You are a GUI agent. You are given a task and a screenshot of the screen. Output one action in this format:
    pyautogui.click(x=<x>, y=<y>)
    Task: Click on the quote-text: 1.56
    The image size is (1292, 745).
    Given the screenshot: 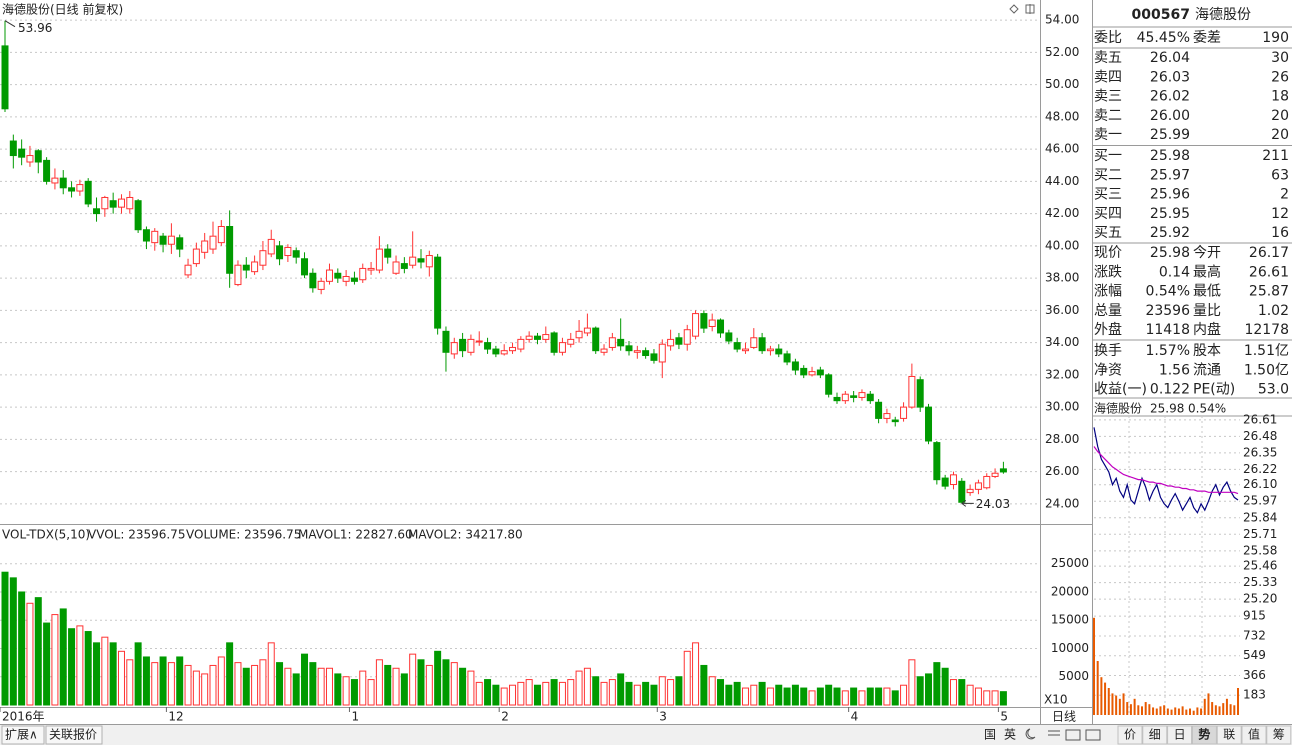 What is the action you would take?
    pyautogui.click(x=1174, y=370)
    